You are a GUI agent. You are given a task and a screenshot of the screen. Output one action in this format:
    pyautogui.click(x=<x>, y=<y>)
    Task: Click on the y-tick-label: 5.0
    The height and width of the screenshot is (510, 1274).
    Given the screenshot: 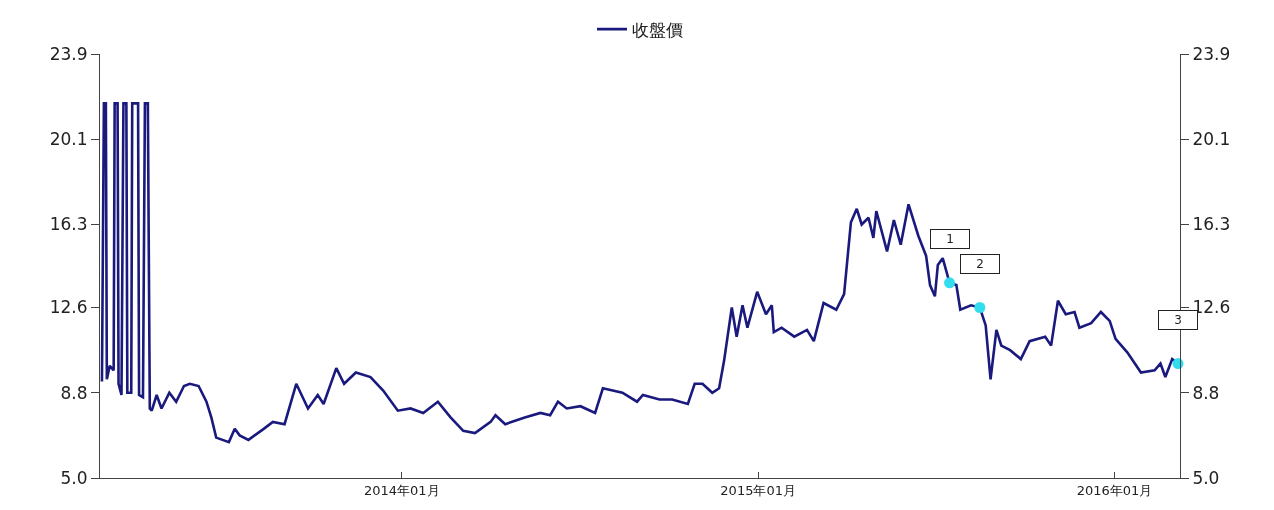 What is the action you would take?
    pyautogui.click(x=74, y=477)
    